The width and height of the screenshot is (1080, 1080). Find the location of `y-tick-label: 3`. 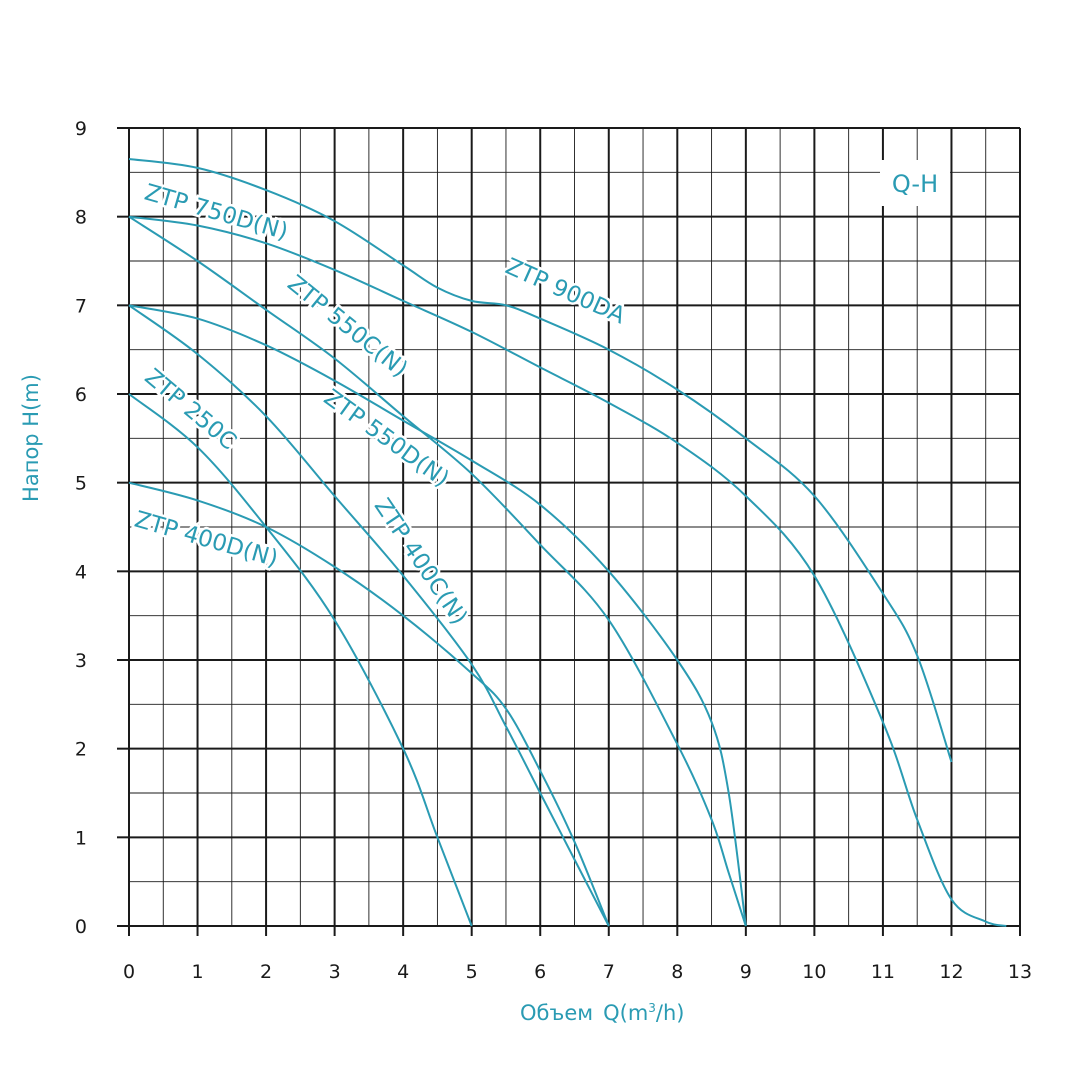

y-tick-label: 3 is located at coordinates (81, 661).